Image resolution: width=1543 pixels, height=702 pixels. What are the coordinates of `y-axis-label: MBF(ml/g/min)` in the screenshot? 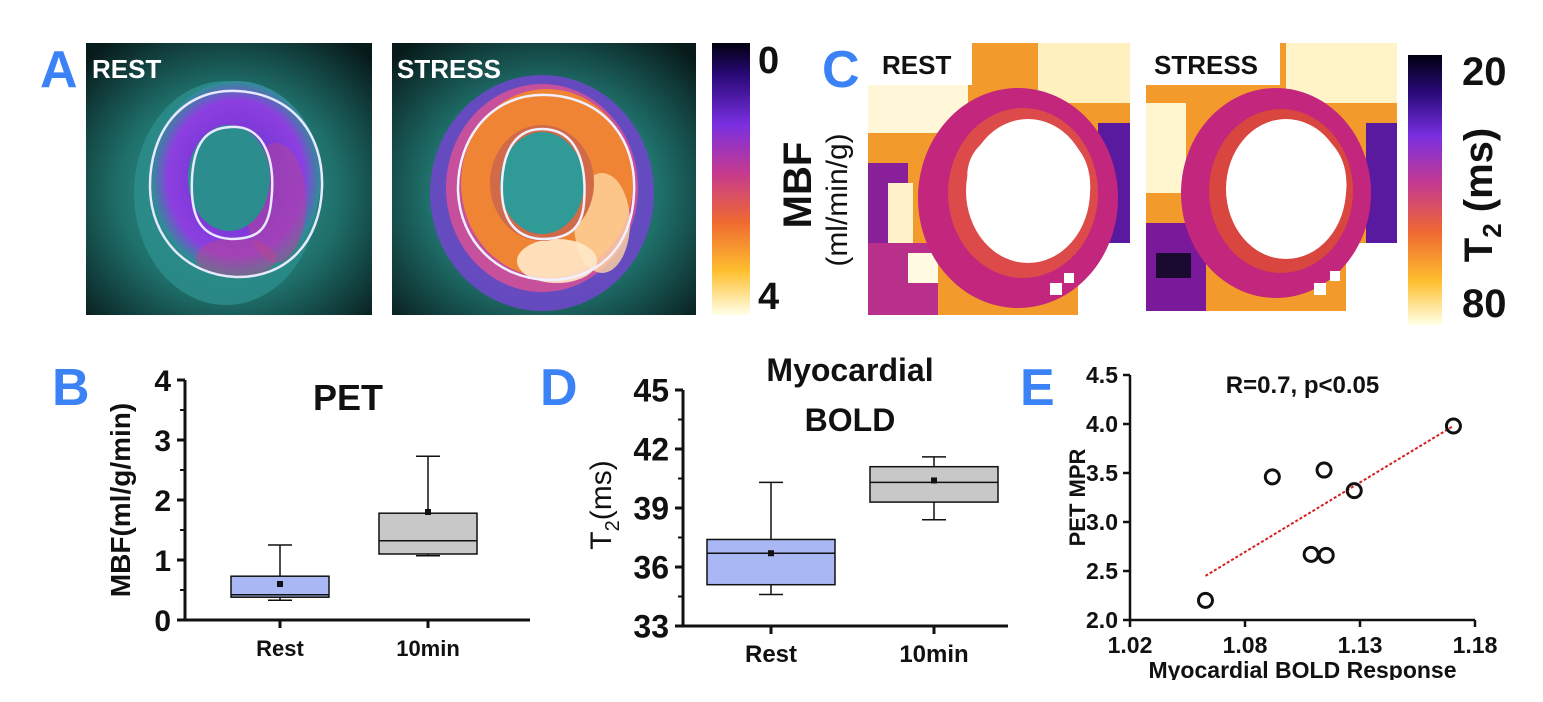 It's located at (120, 500).